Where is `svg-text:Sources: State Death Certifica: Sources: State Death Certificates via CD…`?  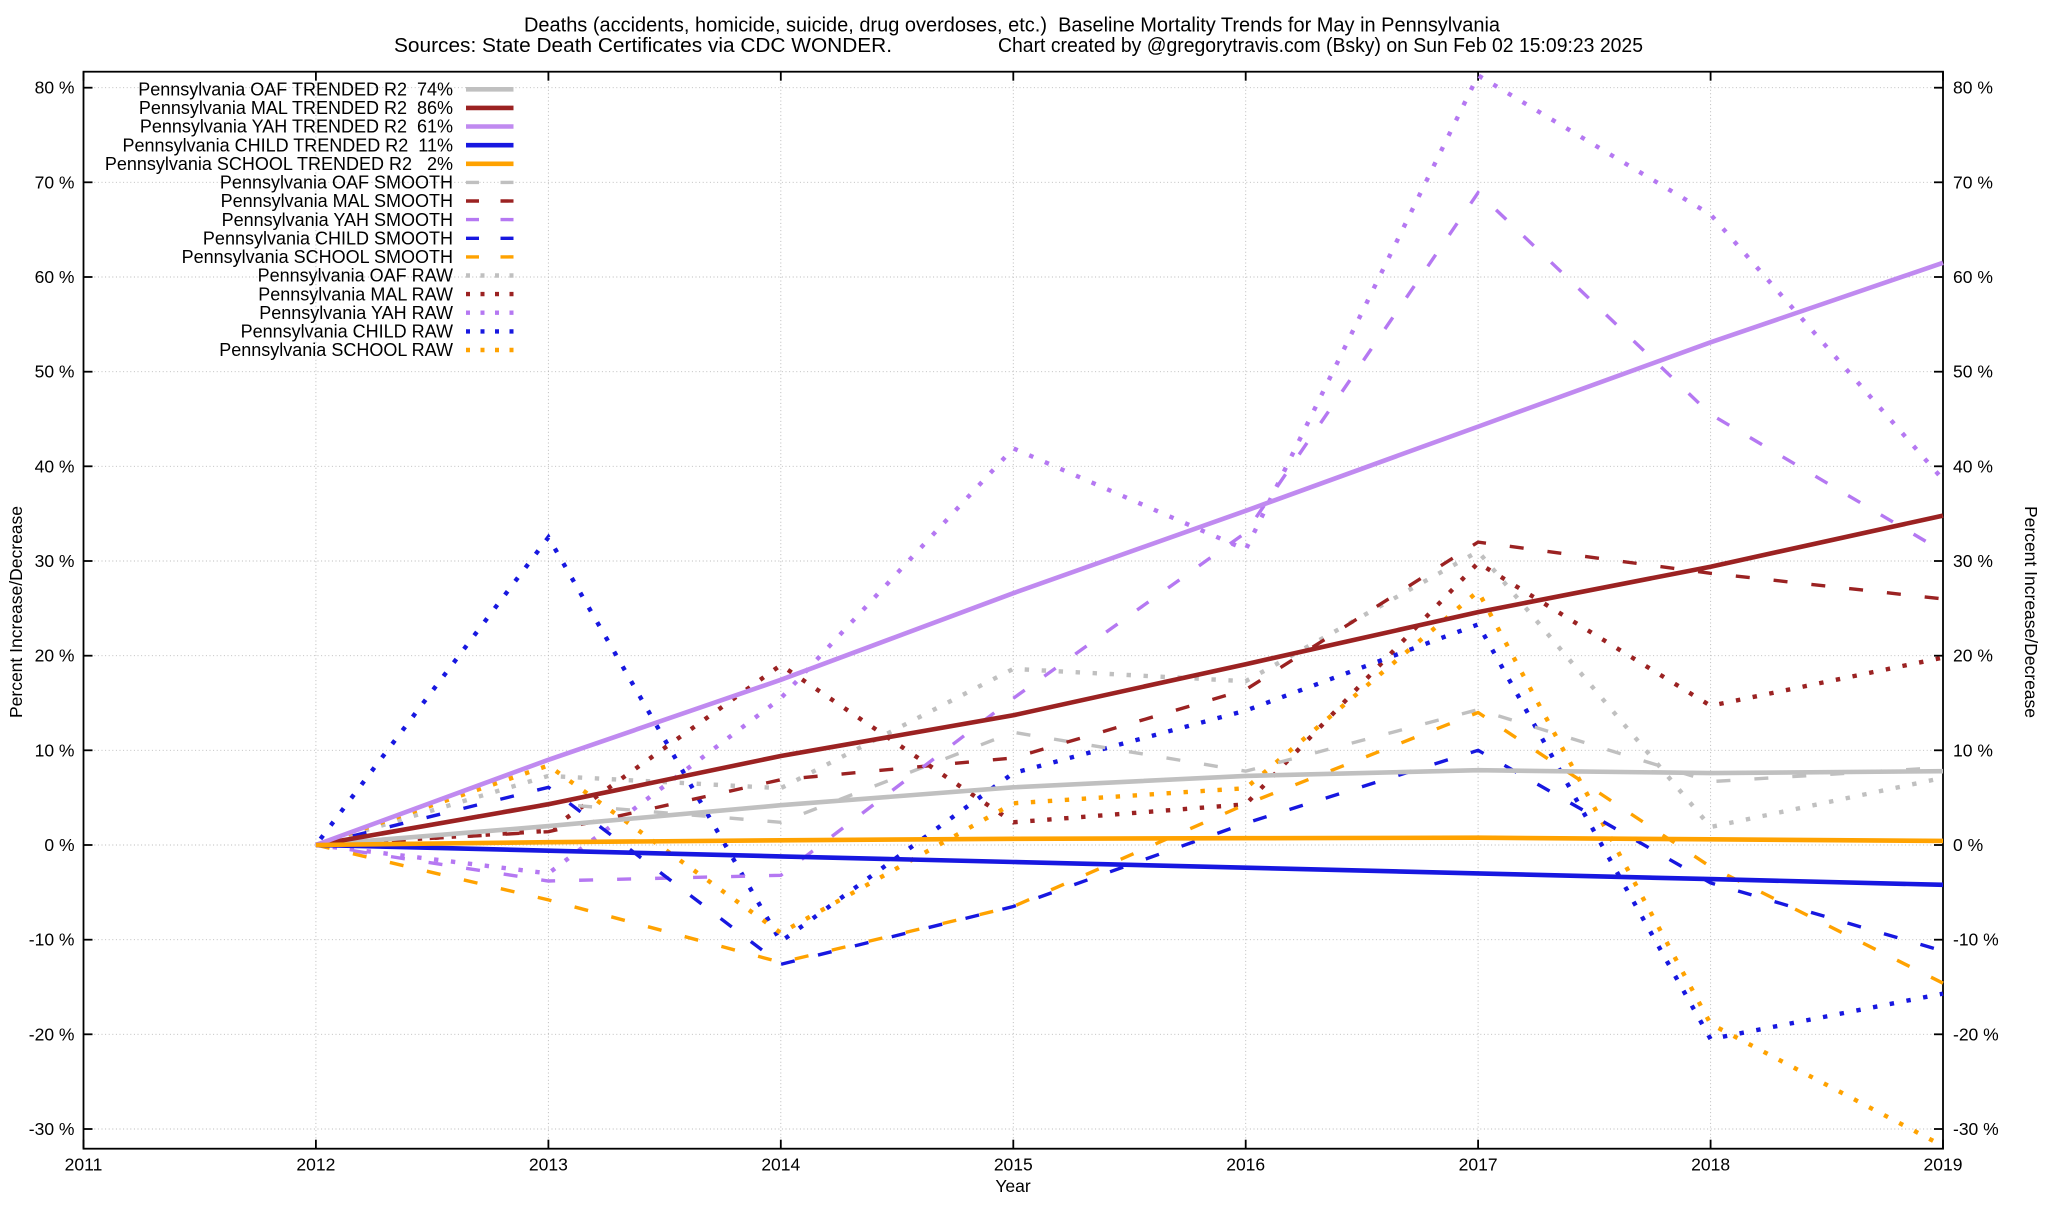 svg-text:Sources: State Death Certifica: Sources: State Death Certificates via CD… is located at coordinates (643, 46).